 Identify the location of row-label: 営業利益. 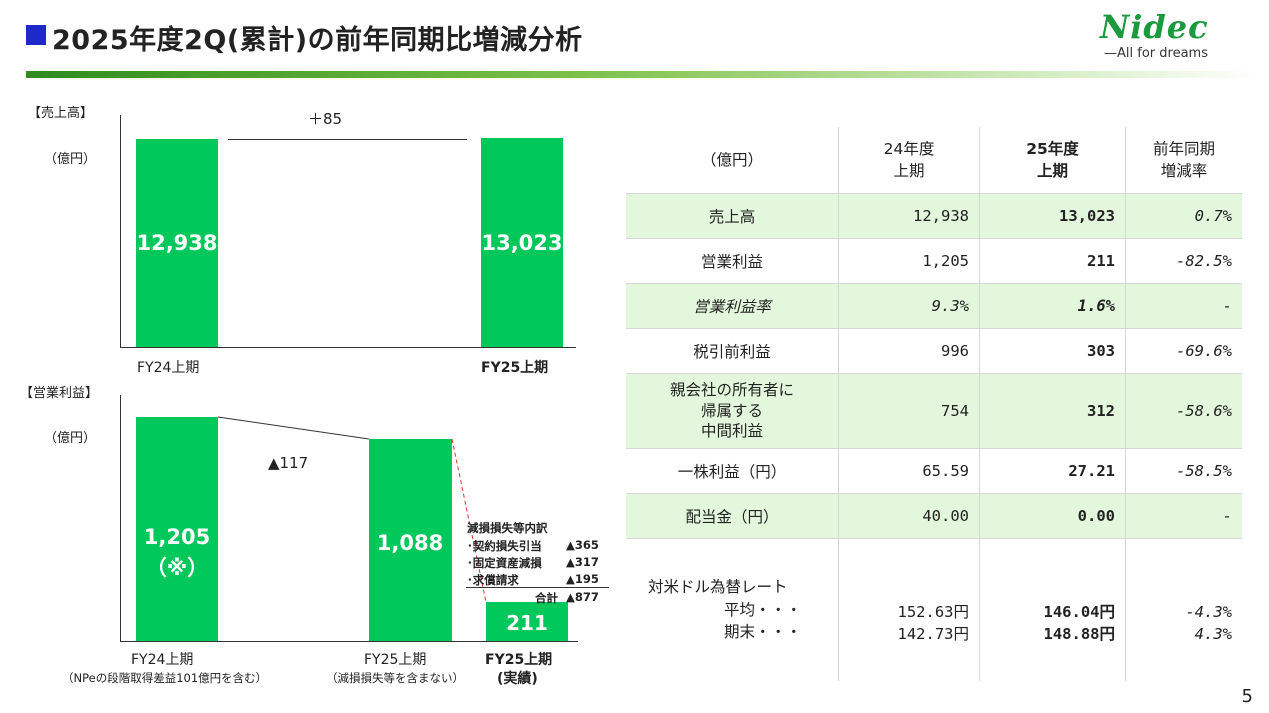
(732, 261).